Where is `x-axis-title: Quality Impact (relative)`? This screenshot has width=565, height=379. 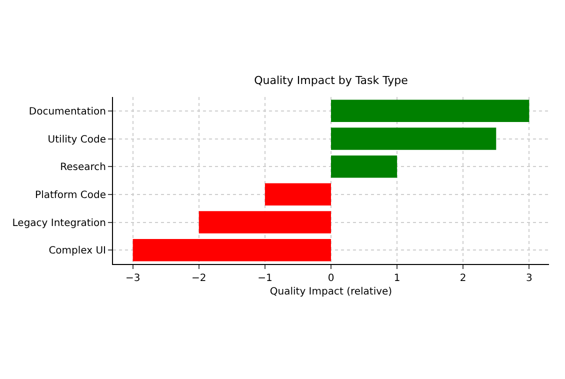 x-axis-title: Quality Impact (relative) is located at coordinates (331, 292).